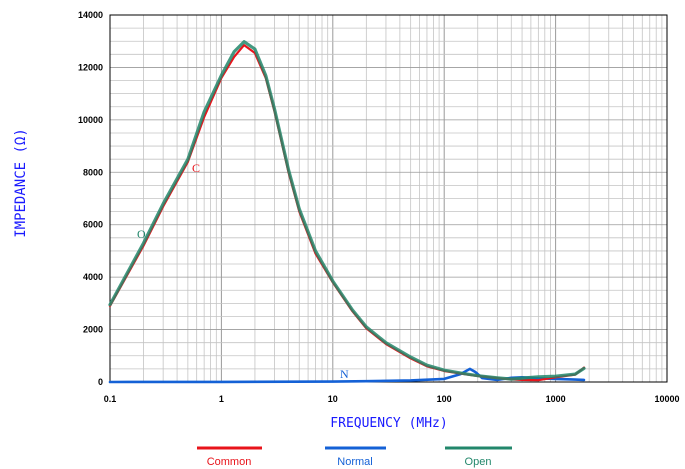  I want to click on legend-label-common: Common, so click(229, 462).